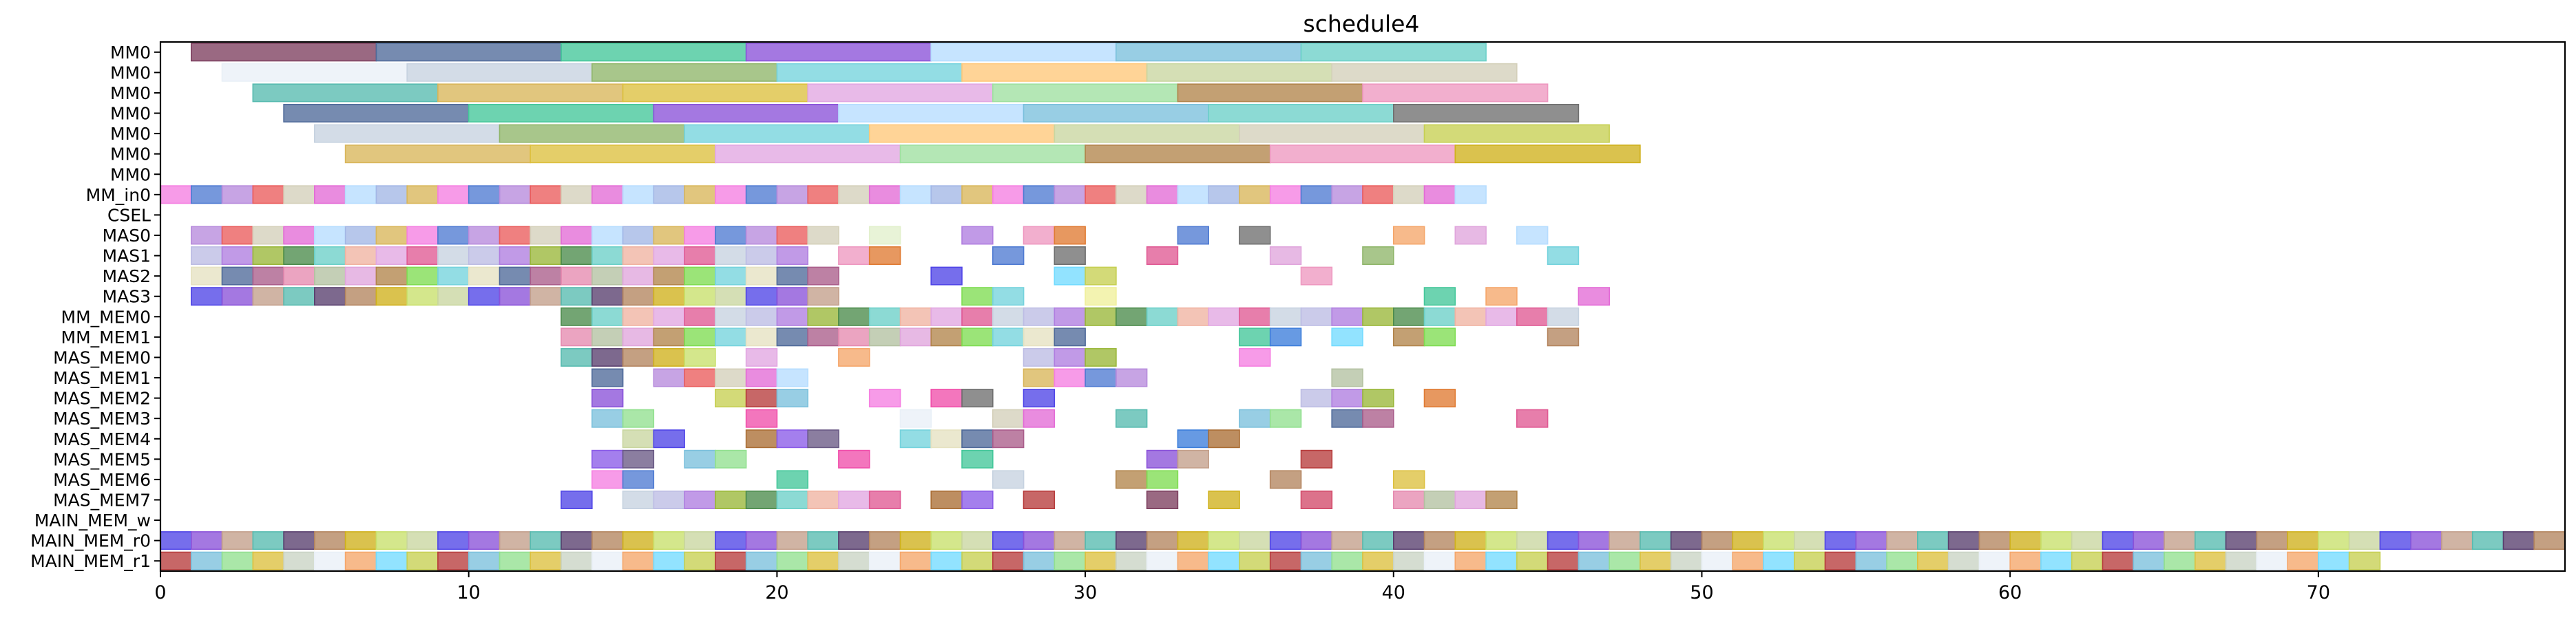 Image resolution: width=2576 pixels, height=622 pixels. Describe the element at coordinates (130, 93) in the screenshot. I see `y-tick-label: MM0` at that location.